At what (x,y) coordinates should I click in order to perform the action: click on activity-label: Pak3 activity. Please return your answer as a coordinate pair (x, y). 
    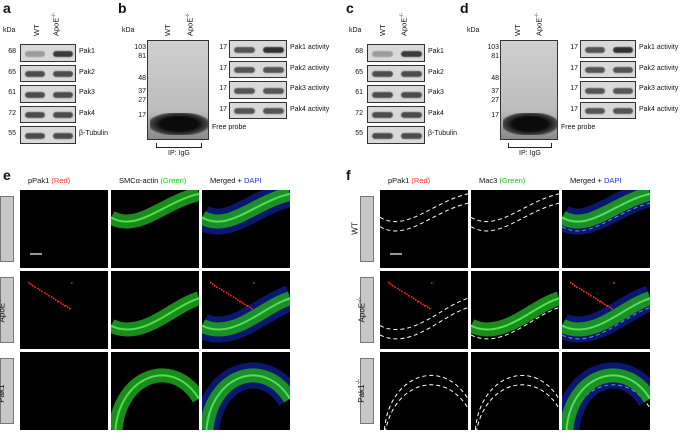
    Looking at the image, I should click on (659, 88).